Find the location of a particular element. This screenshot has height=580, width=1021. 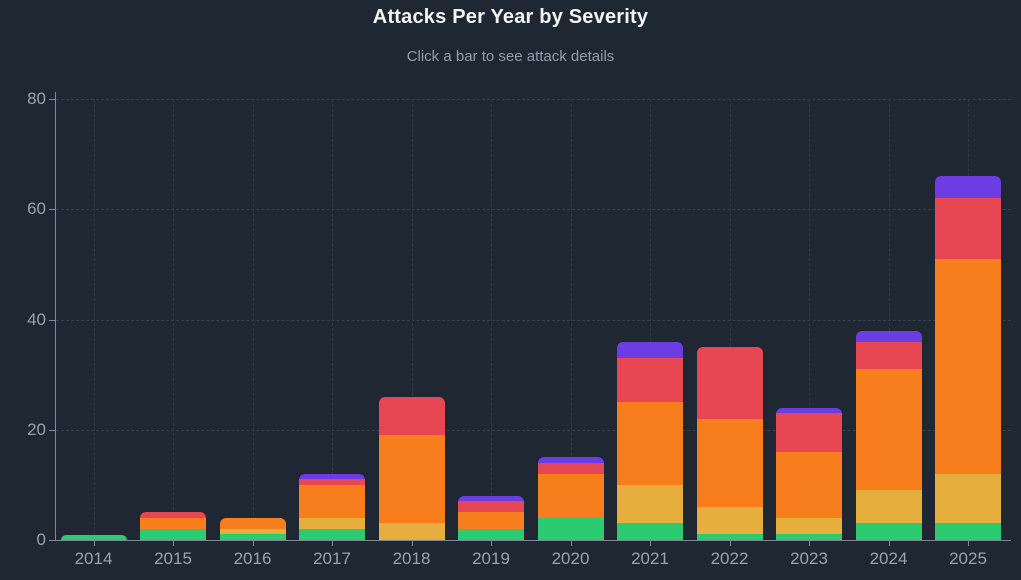

bar-2016 is located at coordinates (252, 528).